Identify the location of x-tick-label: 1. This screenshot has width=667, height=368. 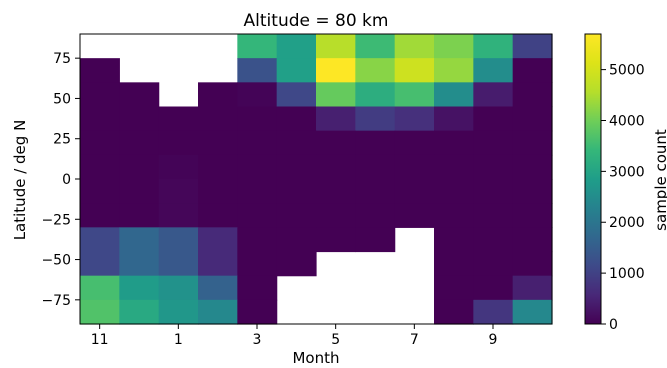
(178, 340).